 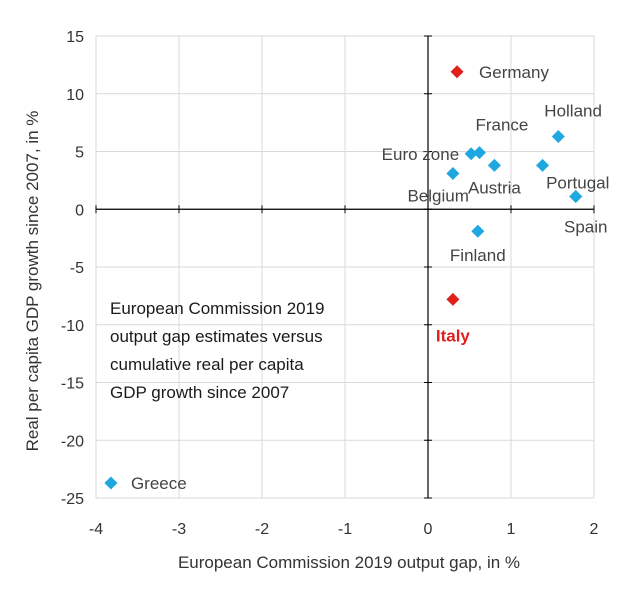 I want to click on annotation-line: GDP growth since 2007, so click(x=199, y=392).